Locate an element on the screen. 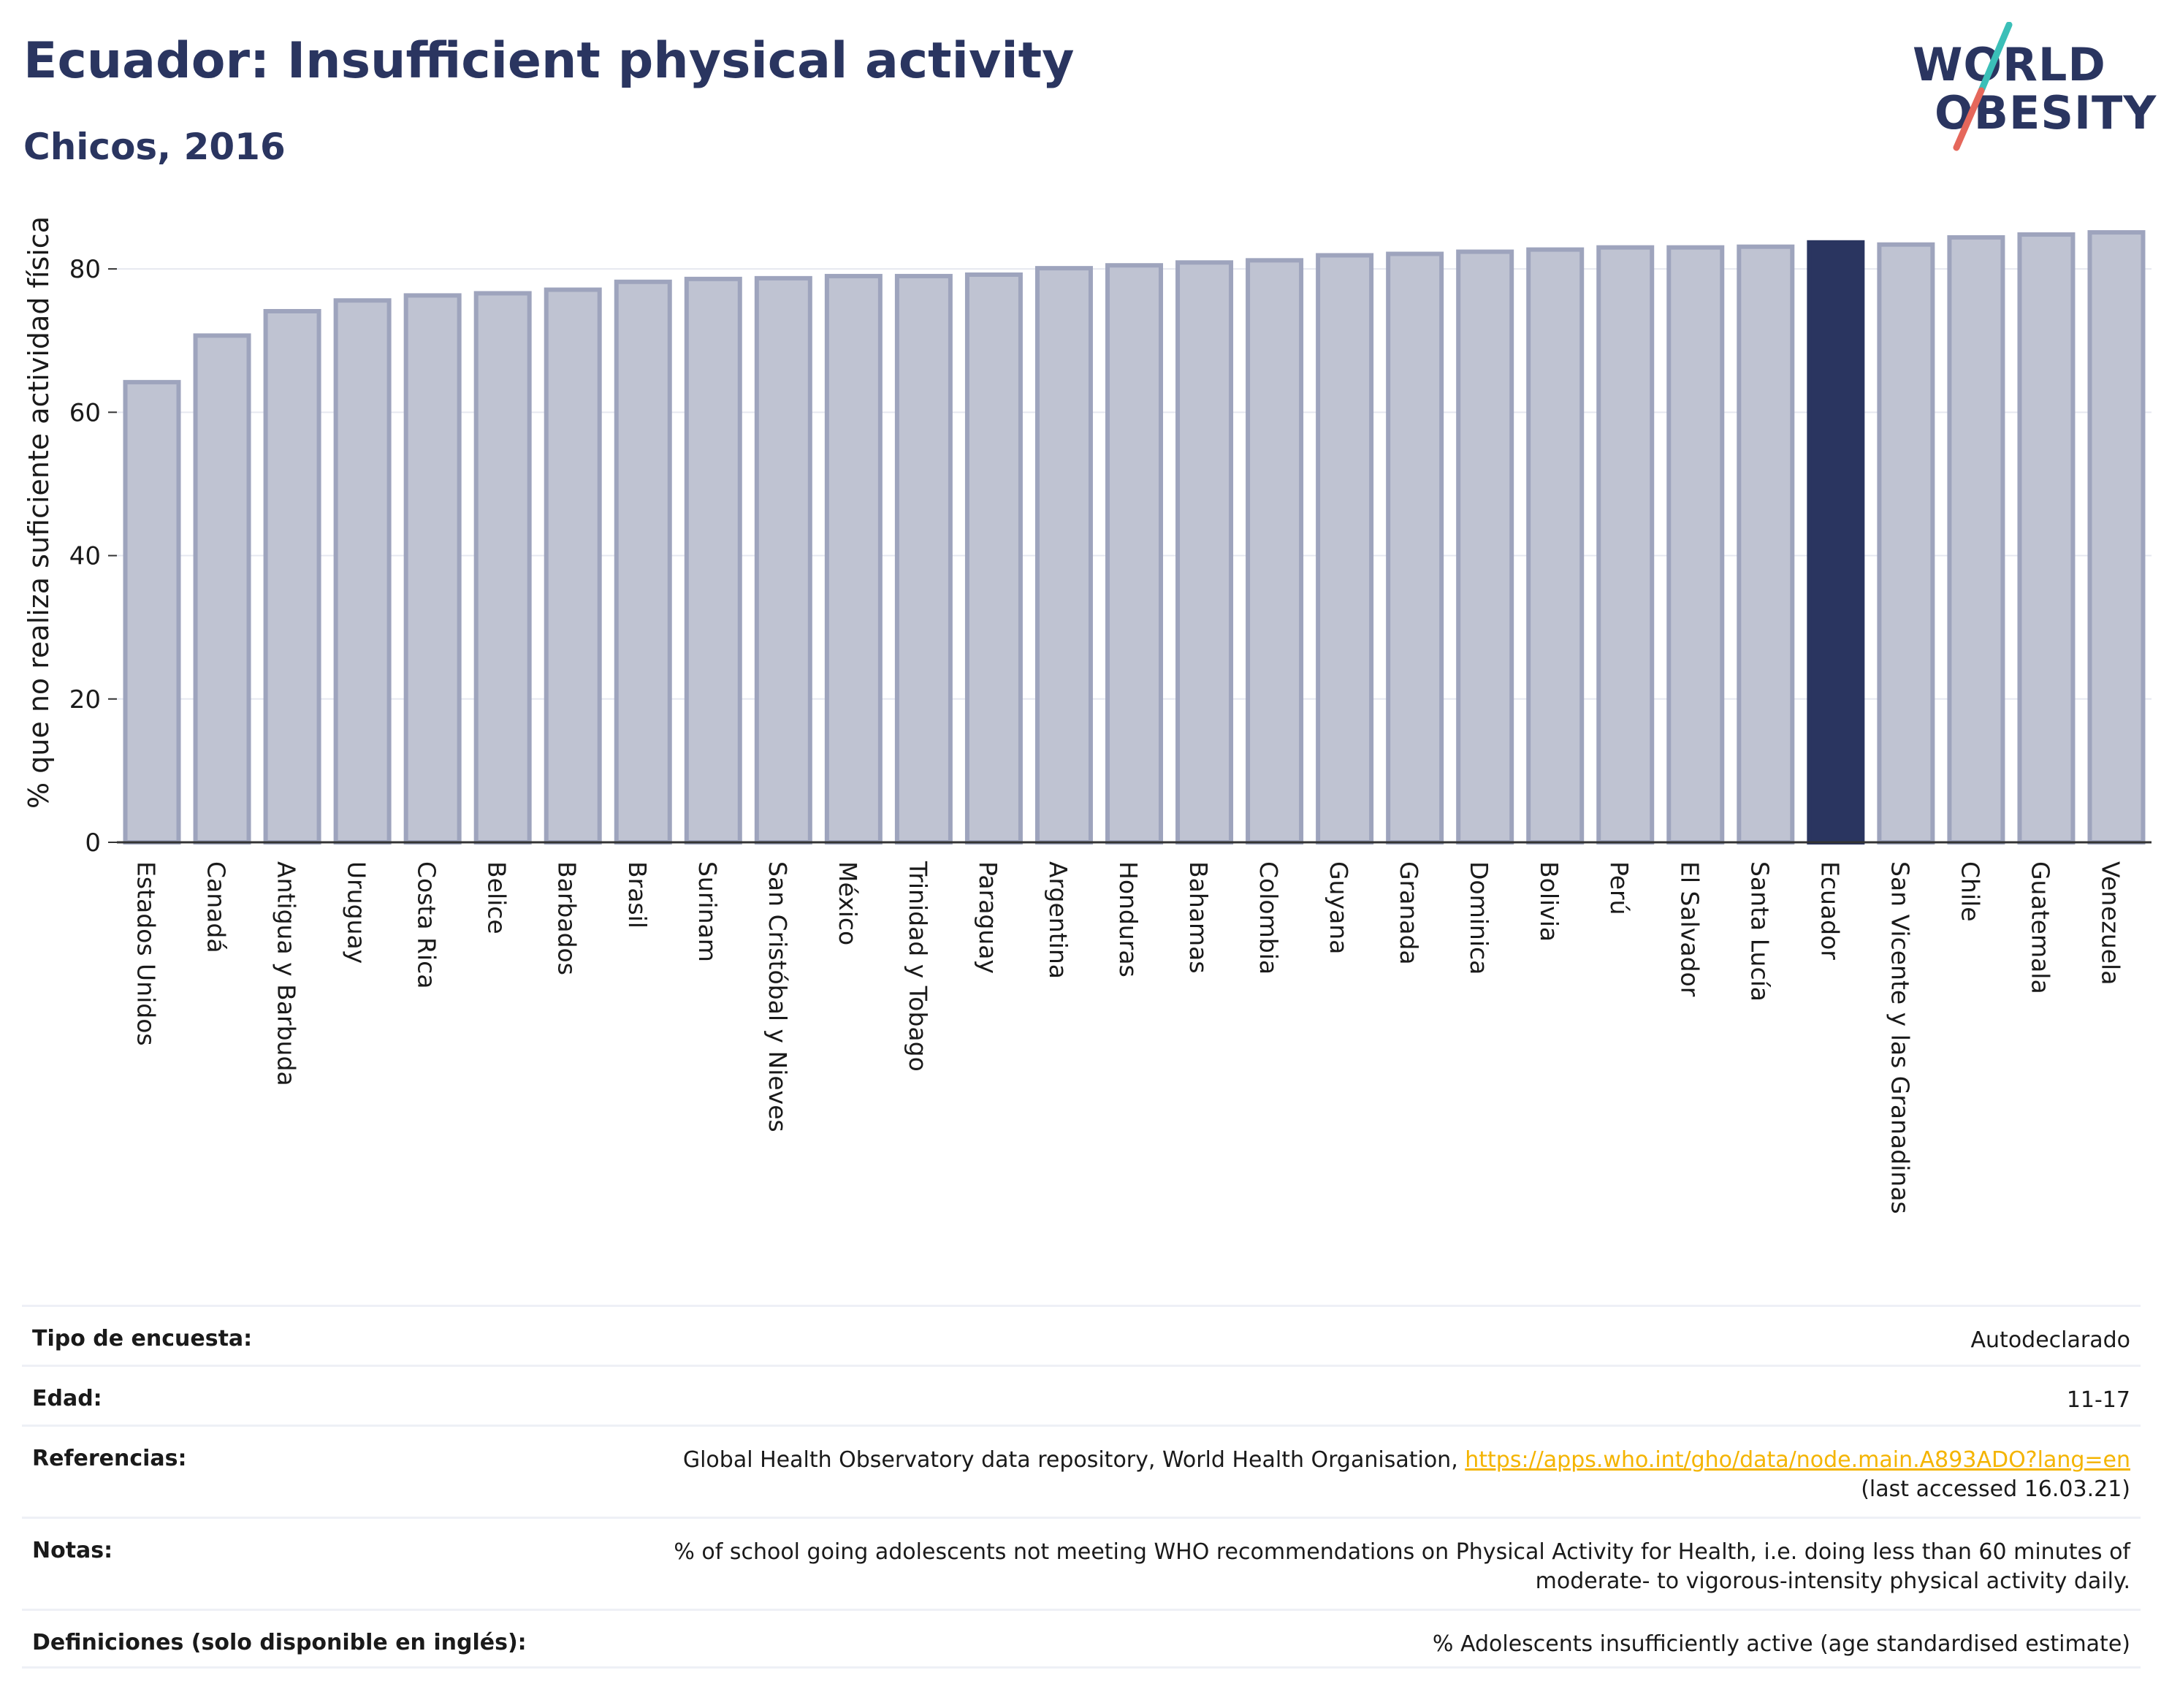 The width and height of the screenshot is (2161, 1708). x-tick-label: Bahamas is located at coordinates (1198, 917).